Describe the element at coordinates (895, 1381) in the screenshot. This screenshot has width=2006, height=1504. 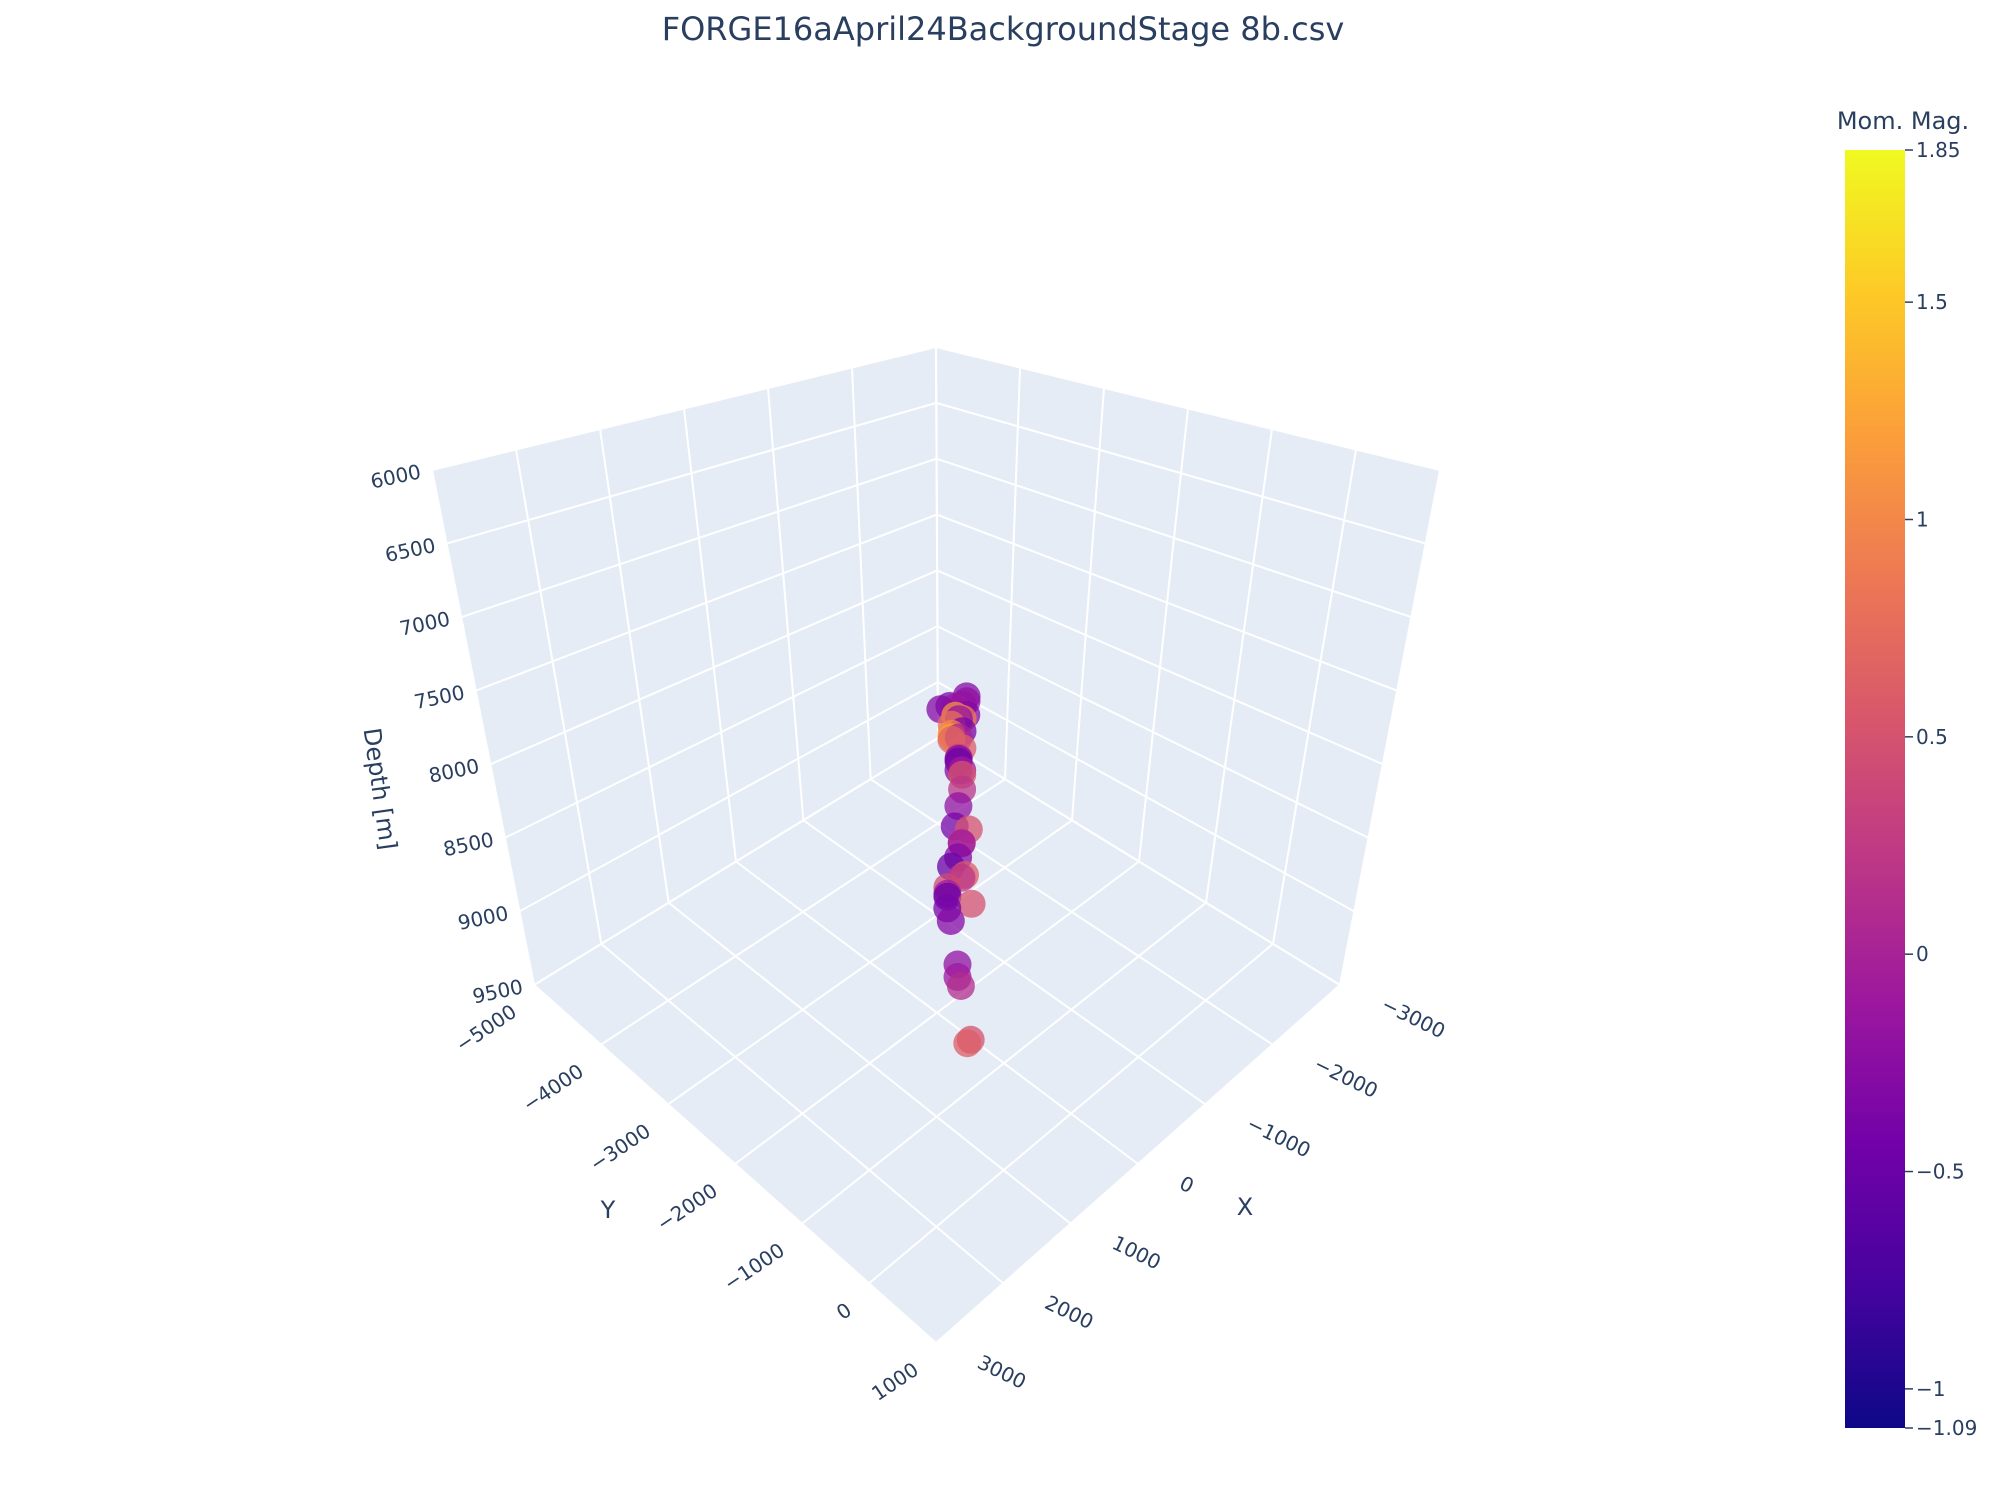
I see `y-tick-label: 1000` at that location.